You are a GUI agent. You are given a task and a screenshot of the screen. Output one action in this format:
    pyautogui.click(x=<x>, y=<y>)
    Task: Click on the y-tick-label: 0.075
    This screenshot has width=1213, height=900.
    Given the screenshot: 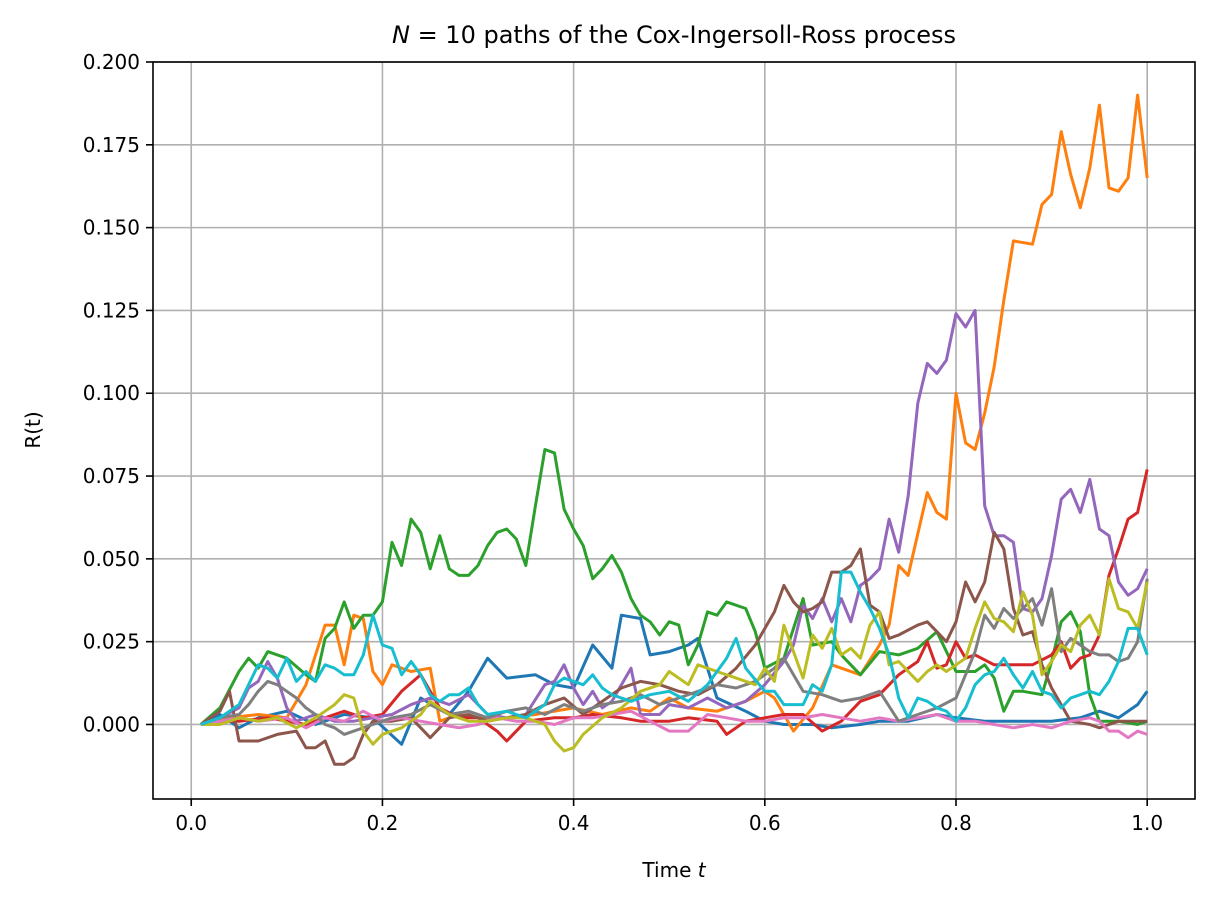 What is the action you would take?
    pyautogui.click(x=111, y=476)
    